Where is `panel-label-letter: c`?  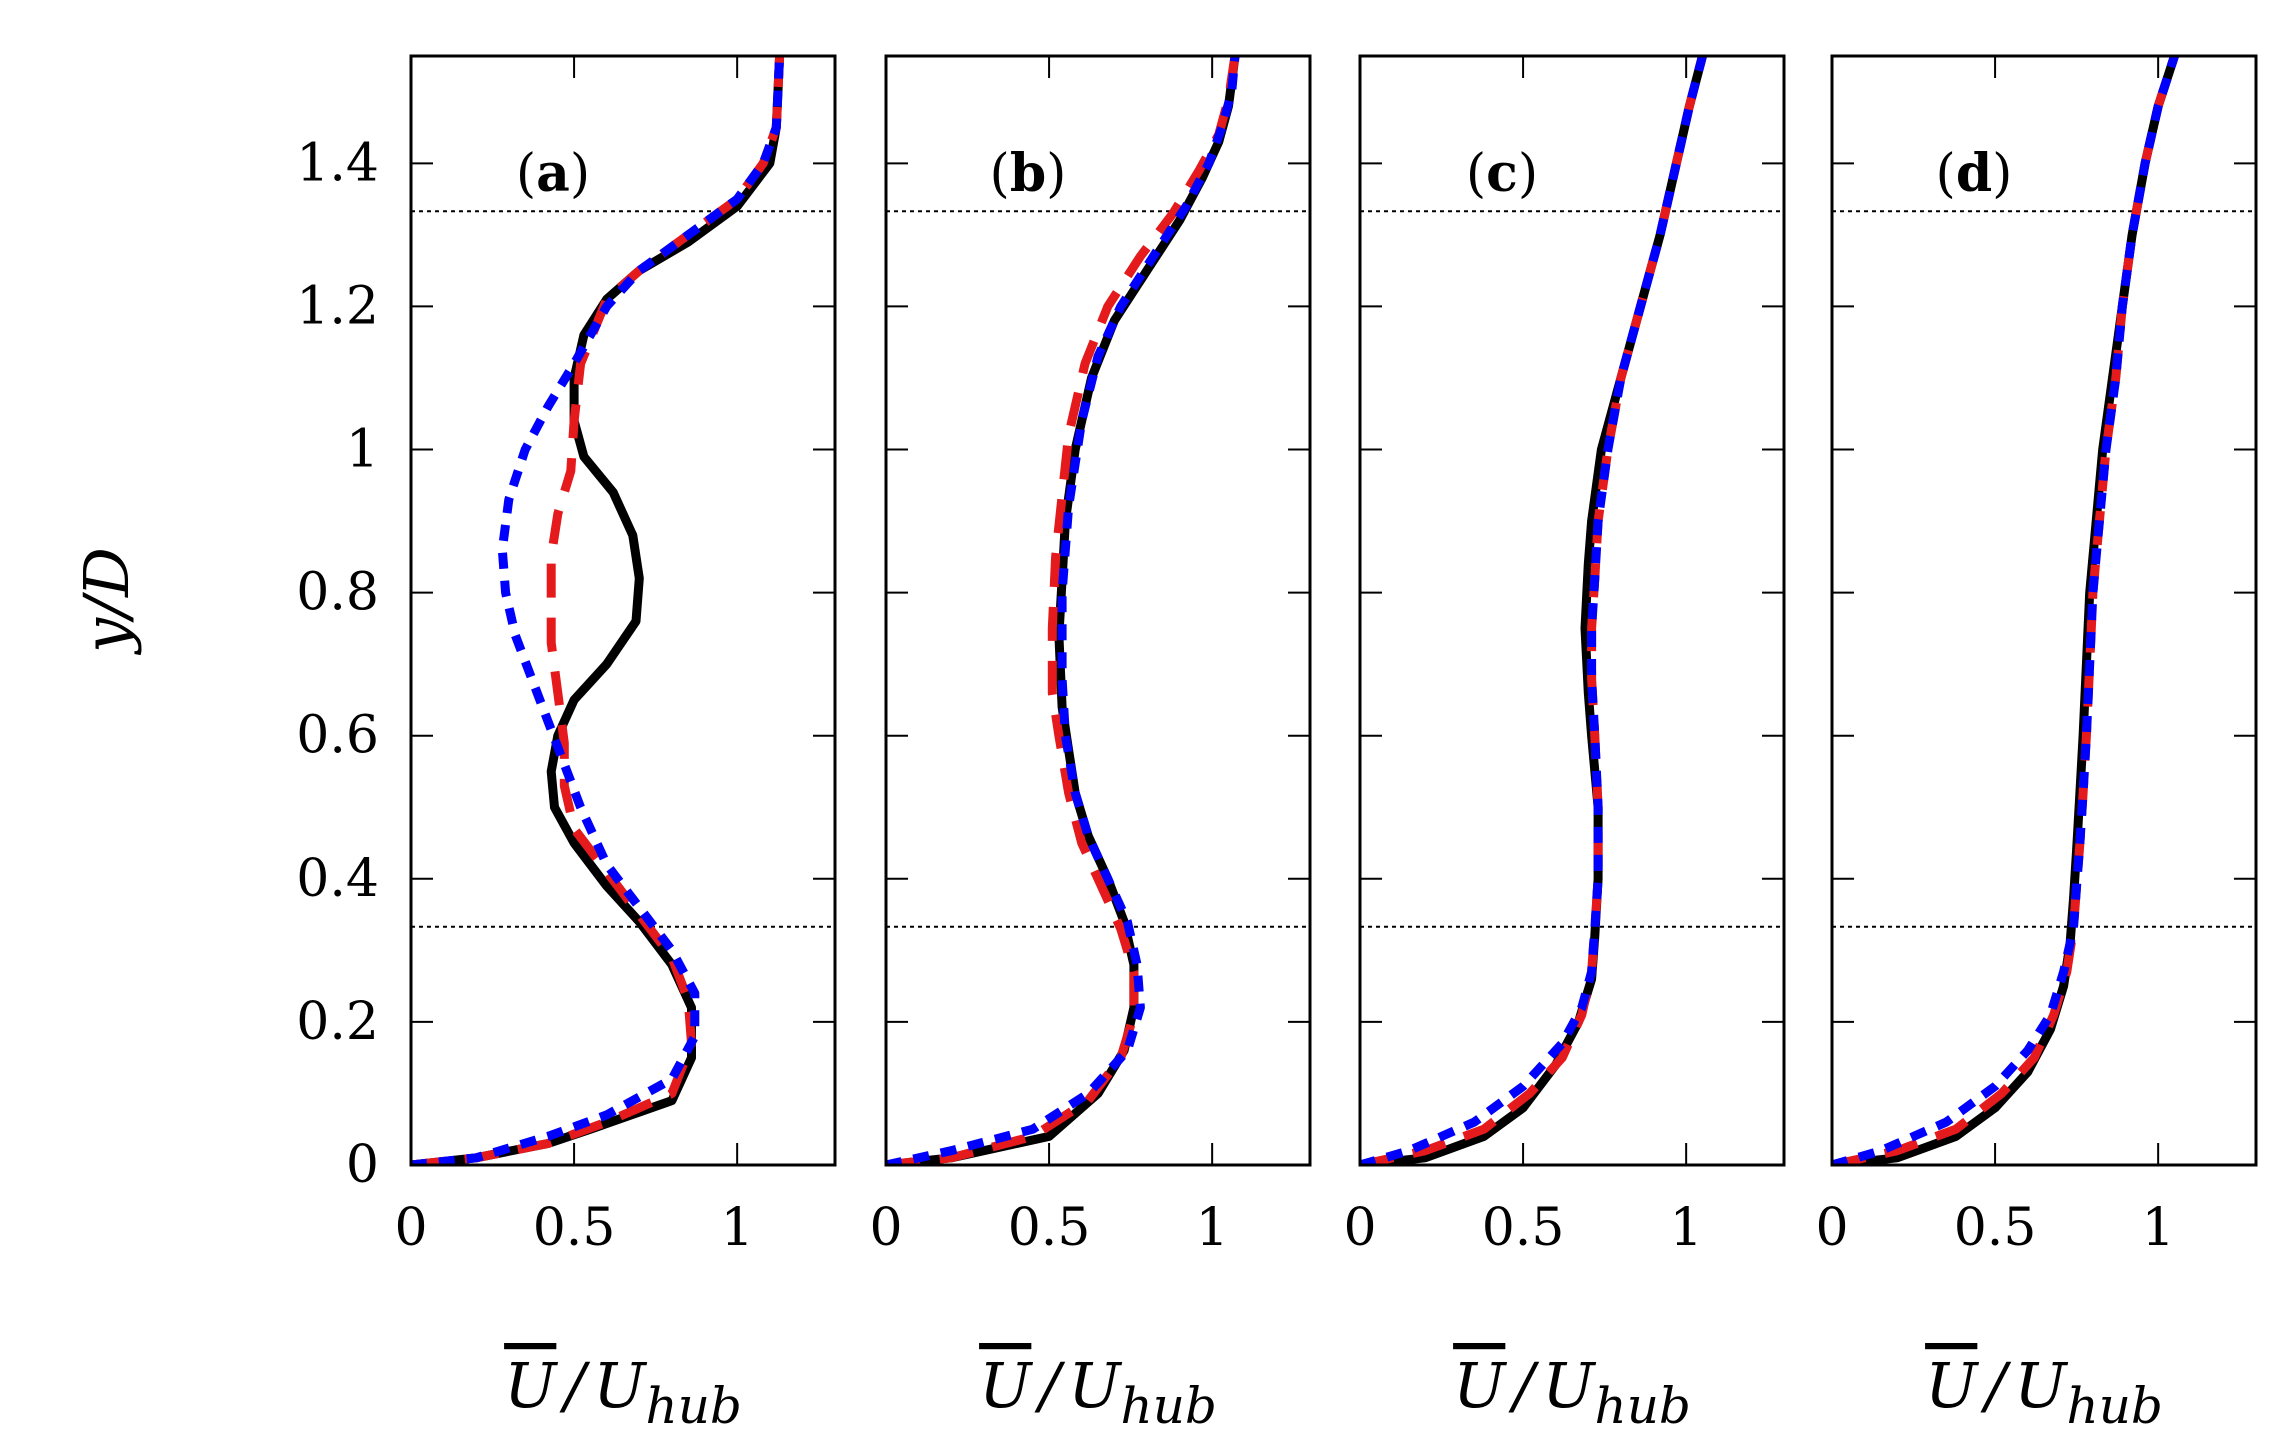 panel-label-letter: c is located at coordinates (1502, 173).